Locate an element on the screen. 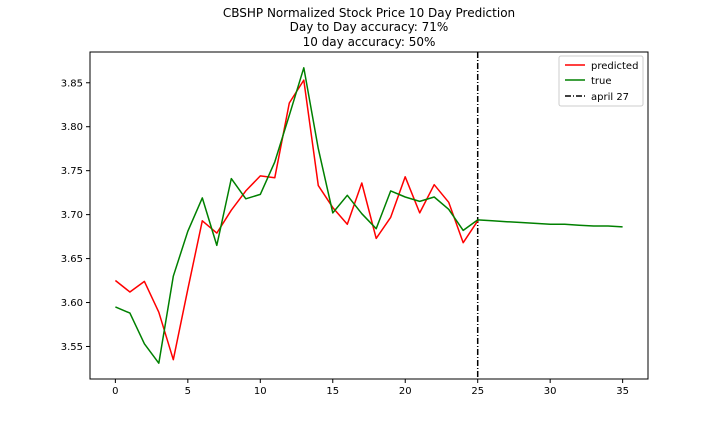 The image size is (720, 432). x-tick-label: 15 is located at coordinates (332, 391).